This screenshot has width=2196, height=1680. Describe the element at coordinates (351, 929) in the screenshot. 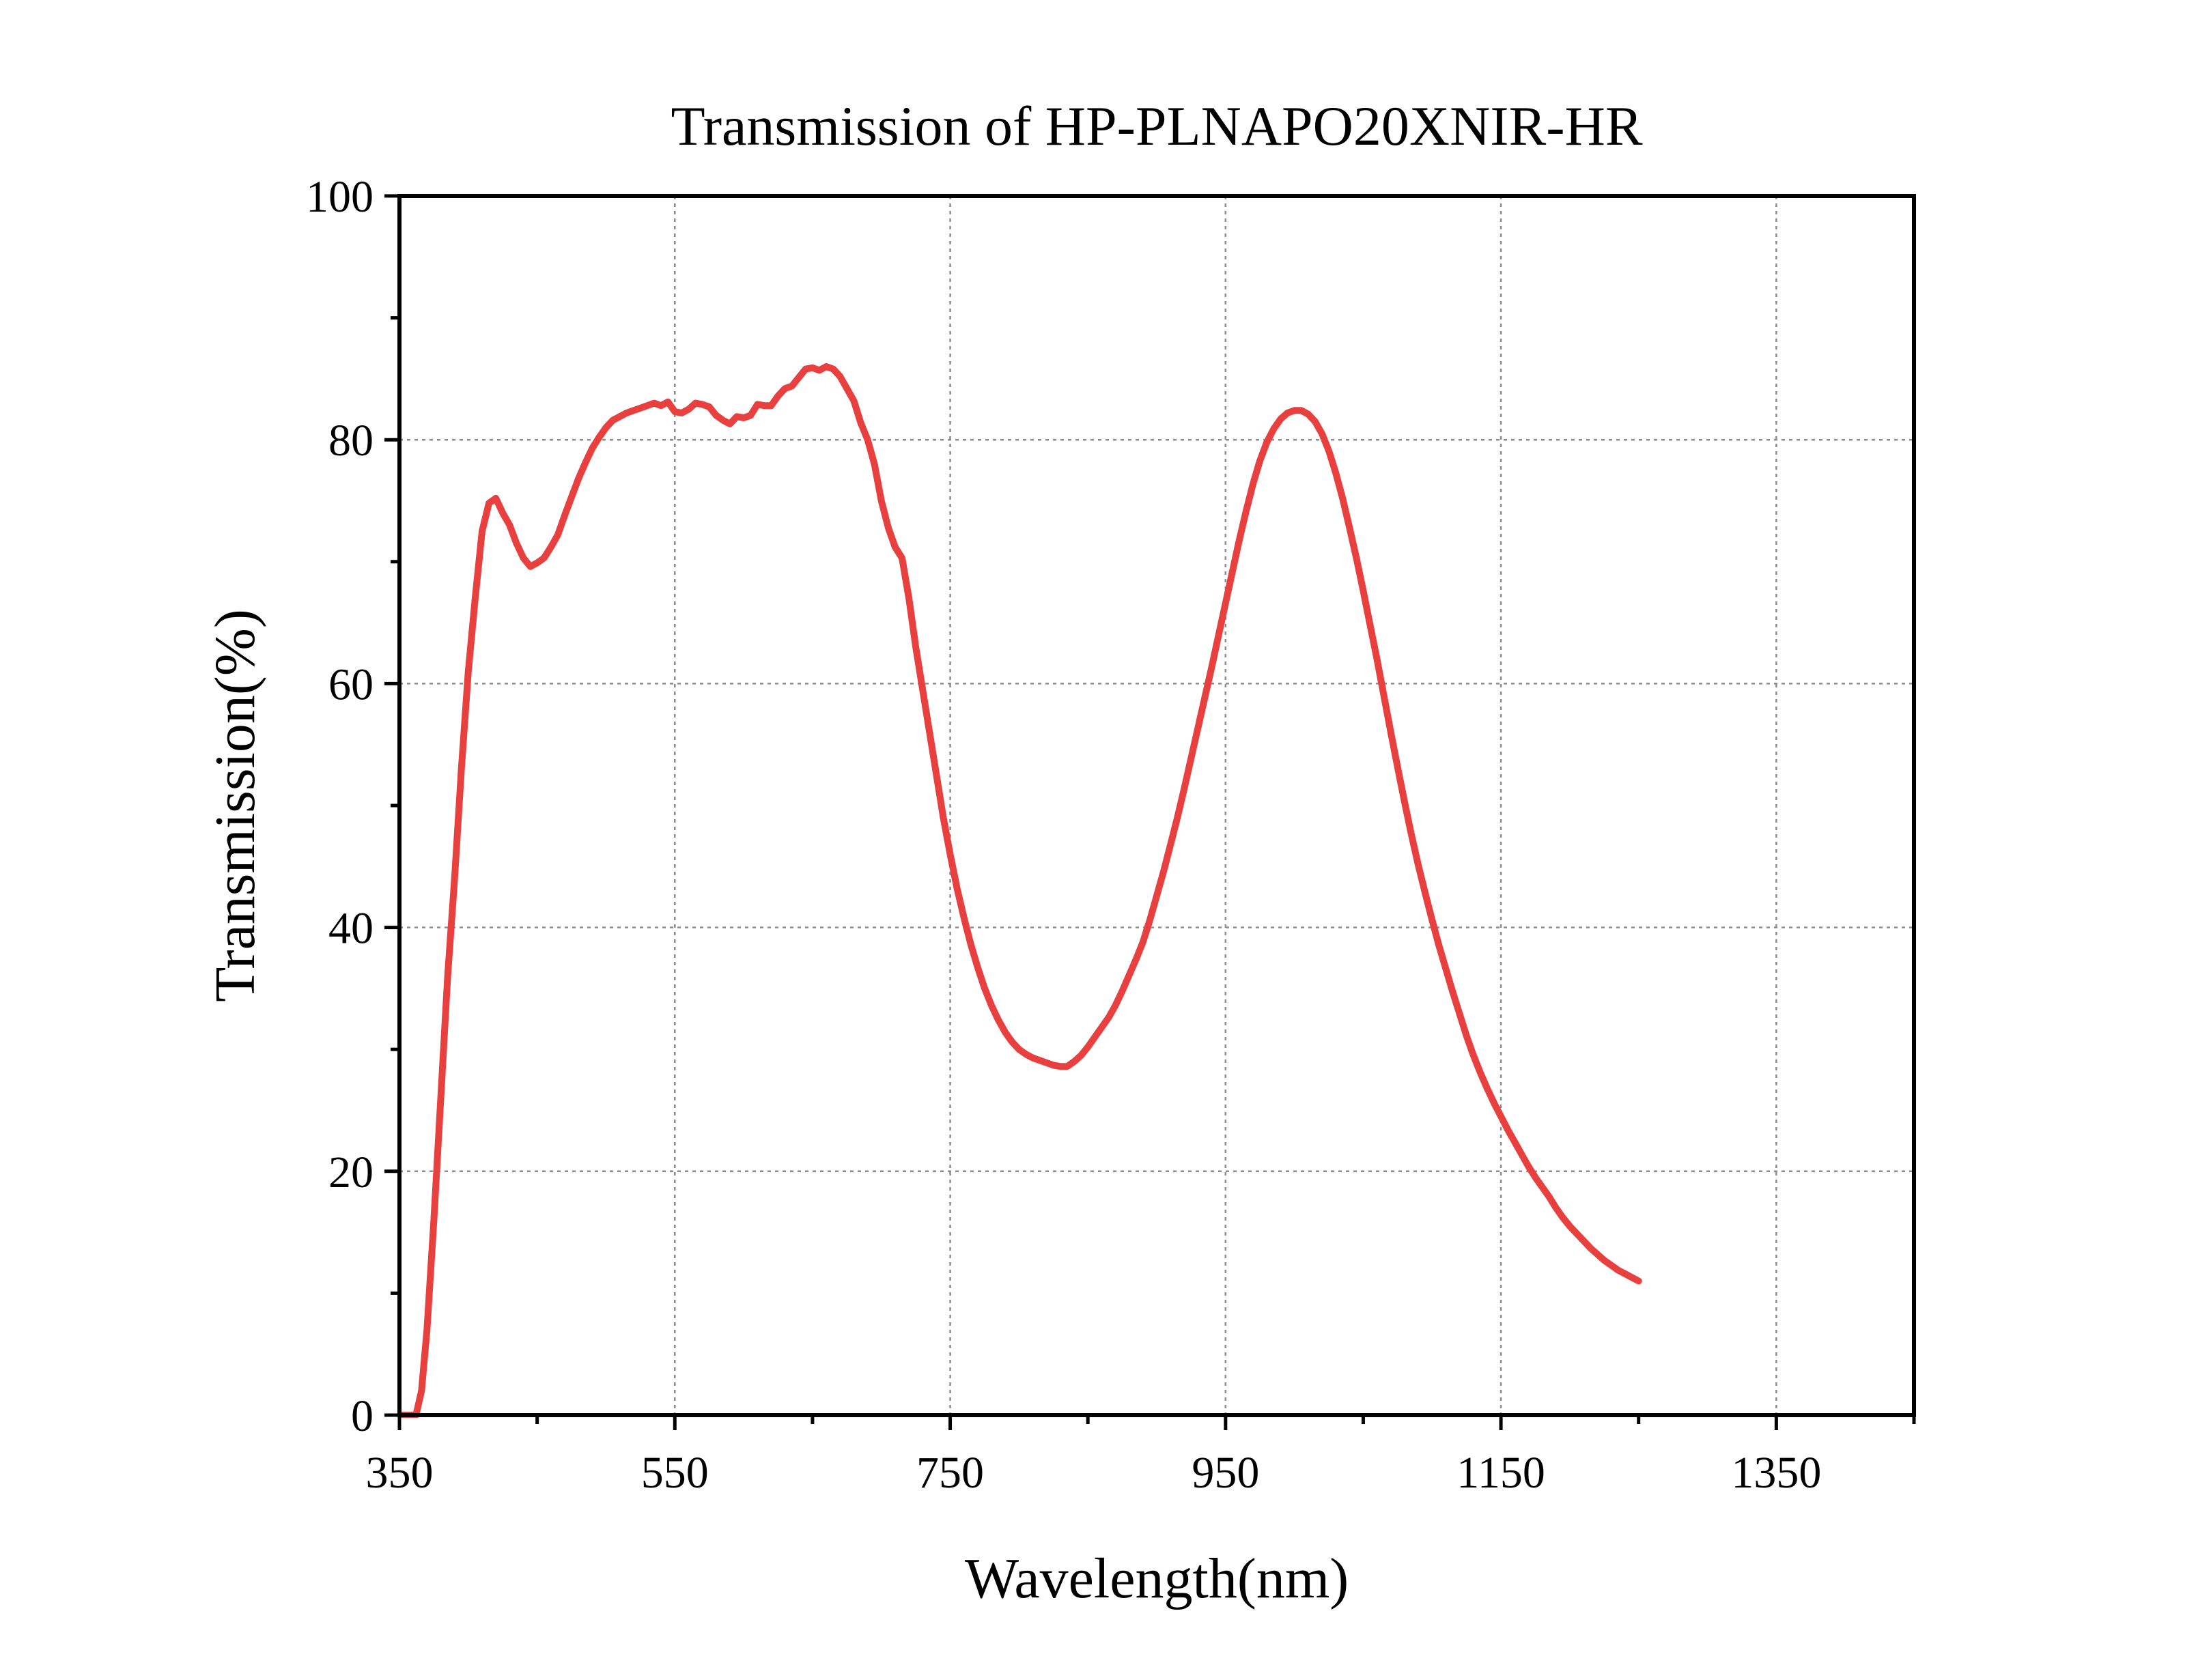

I see `y-tick-label: 40` at that location.